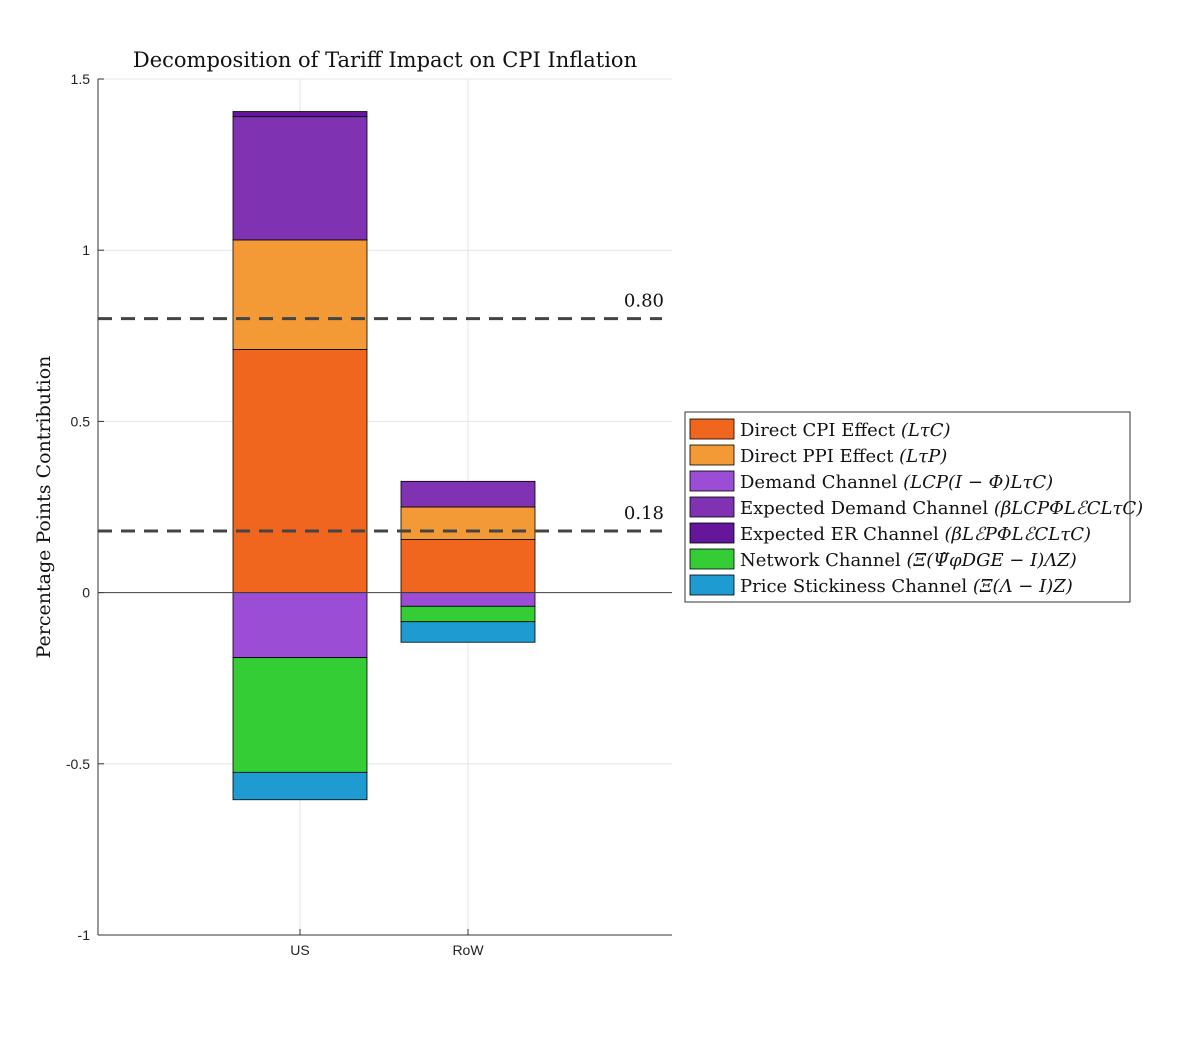  I want to click on legend-series-formula: (LCP(I − Φ)LτC), so click(975, 482).